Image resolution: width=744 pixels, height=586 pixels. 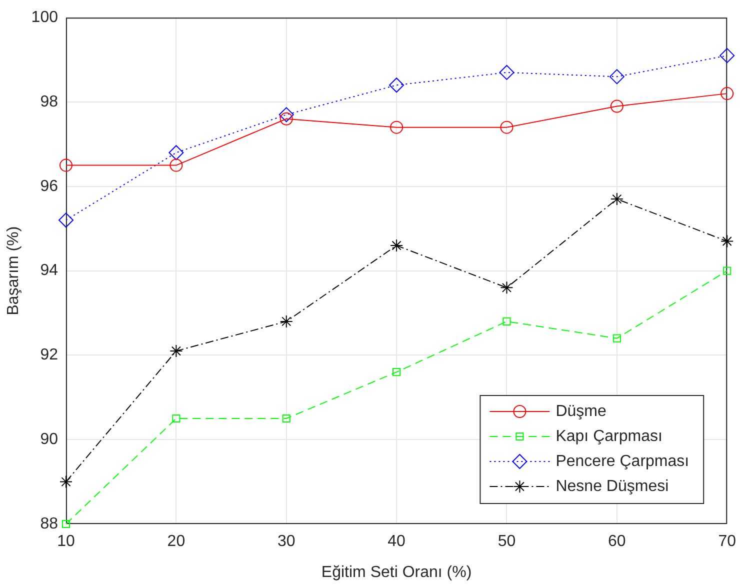 I want to click on x-axis-title: Eğitim Seti Oranı (%), so click(x=396, y=572).